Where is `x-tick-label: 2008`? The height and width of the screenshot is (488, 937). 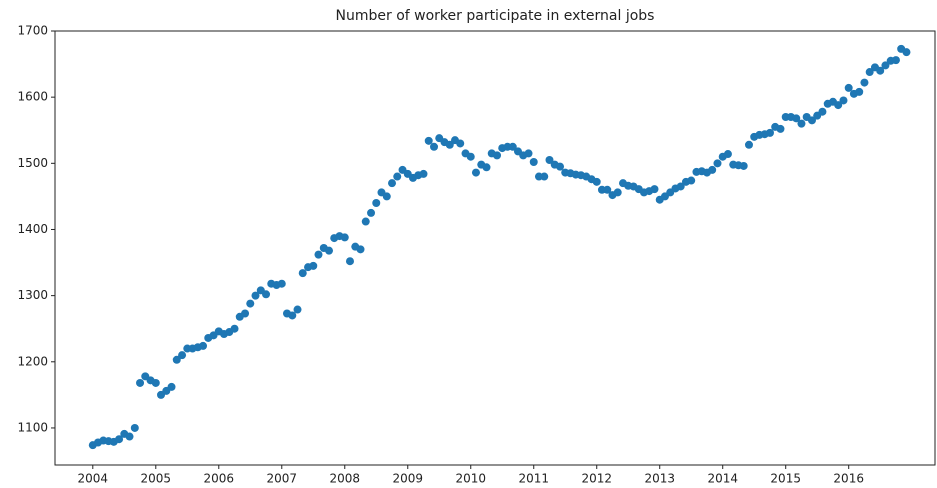 x-tick-label: 2008 is located at coordinates (344, 479).